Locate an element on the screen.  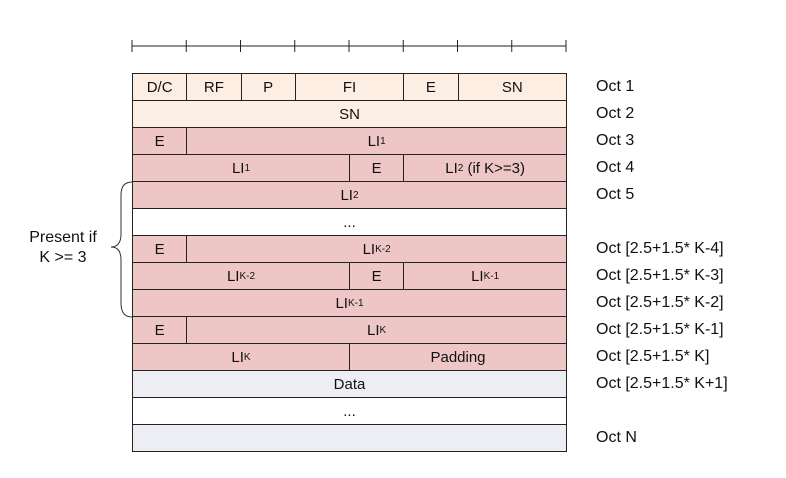
field-label: Data is located at coordinates (349, 384).